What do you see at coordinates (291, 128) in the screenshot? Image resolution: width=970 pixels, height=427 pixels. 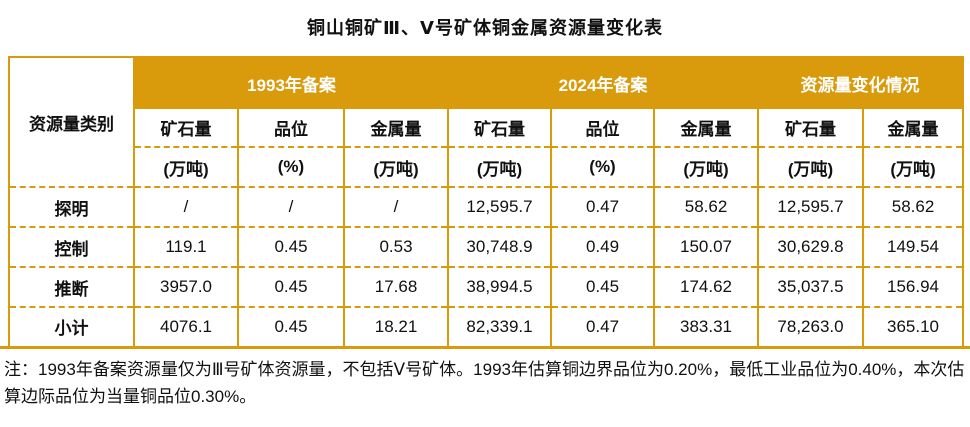 I see `col-header-grade-1993: 品位` at bounding box center [291, 128].